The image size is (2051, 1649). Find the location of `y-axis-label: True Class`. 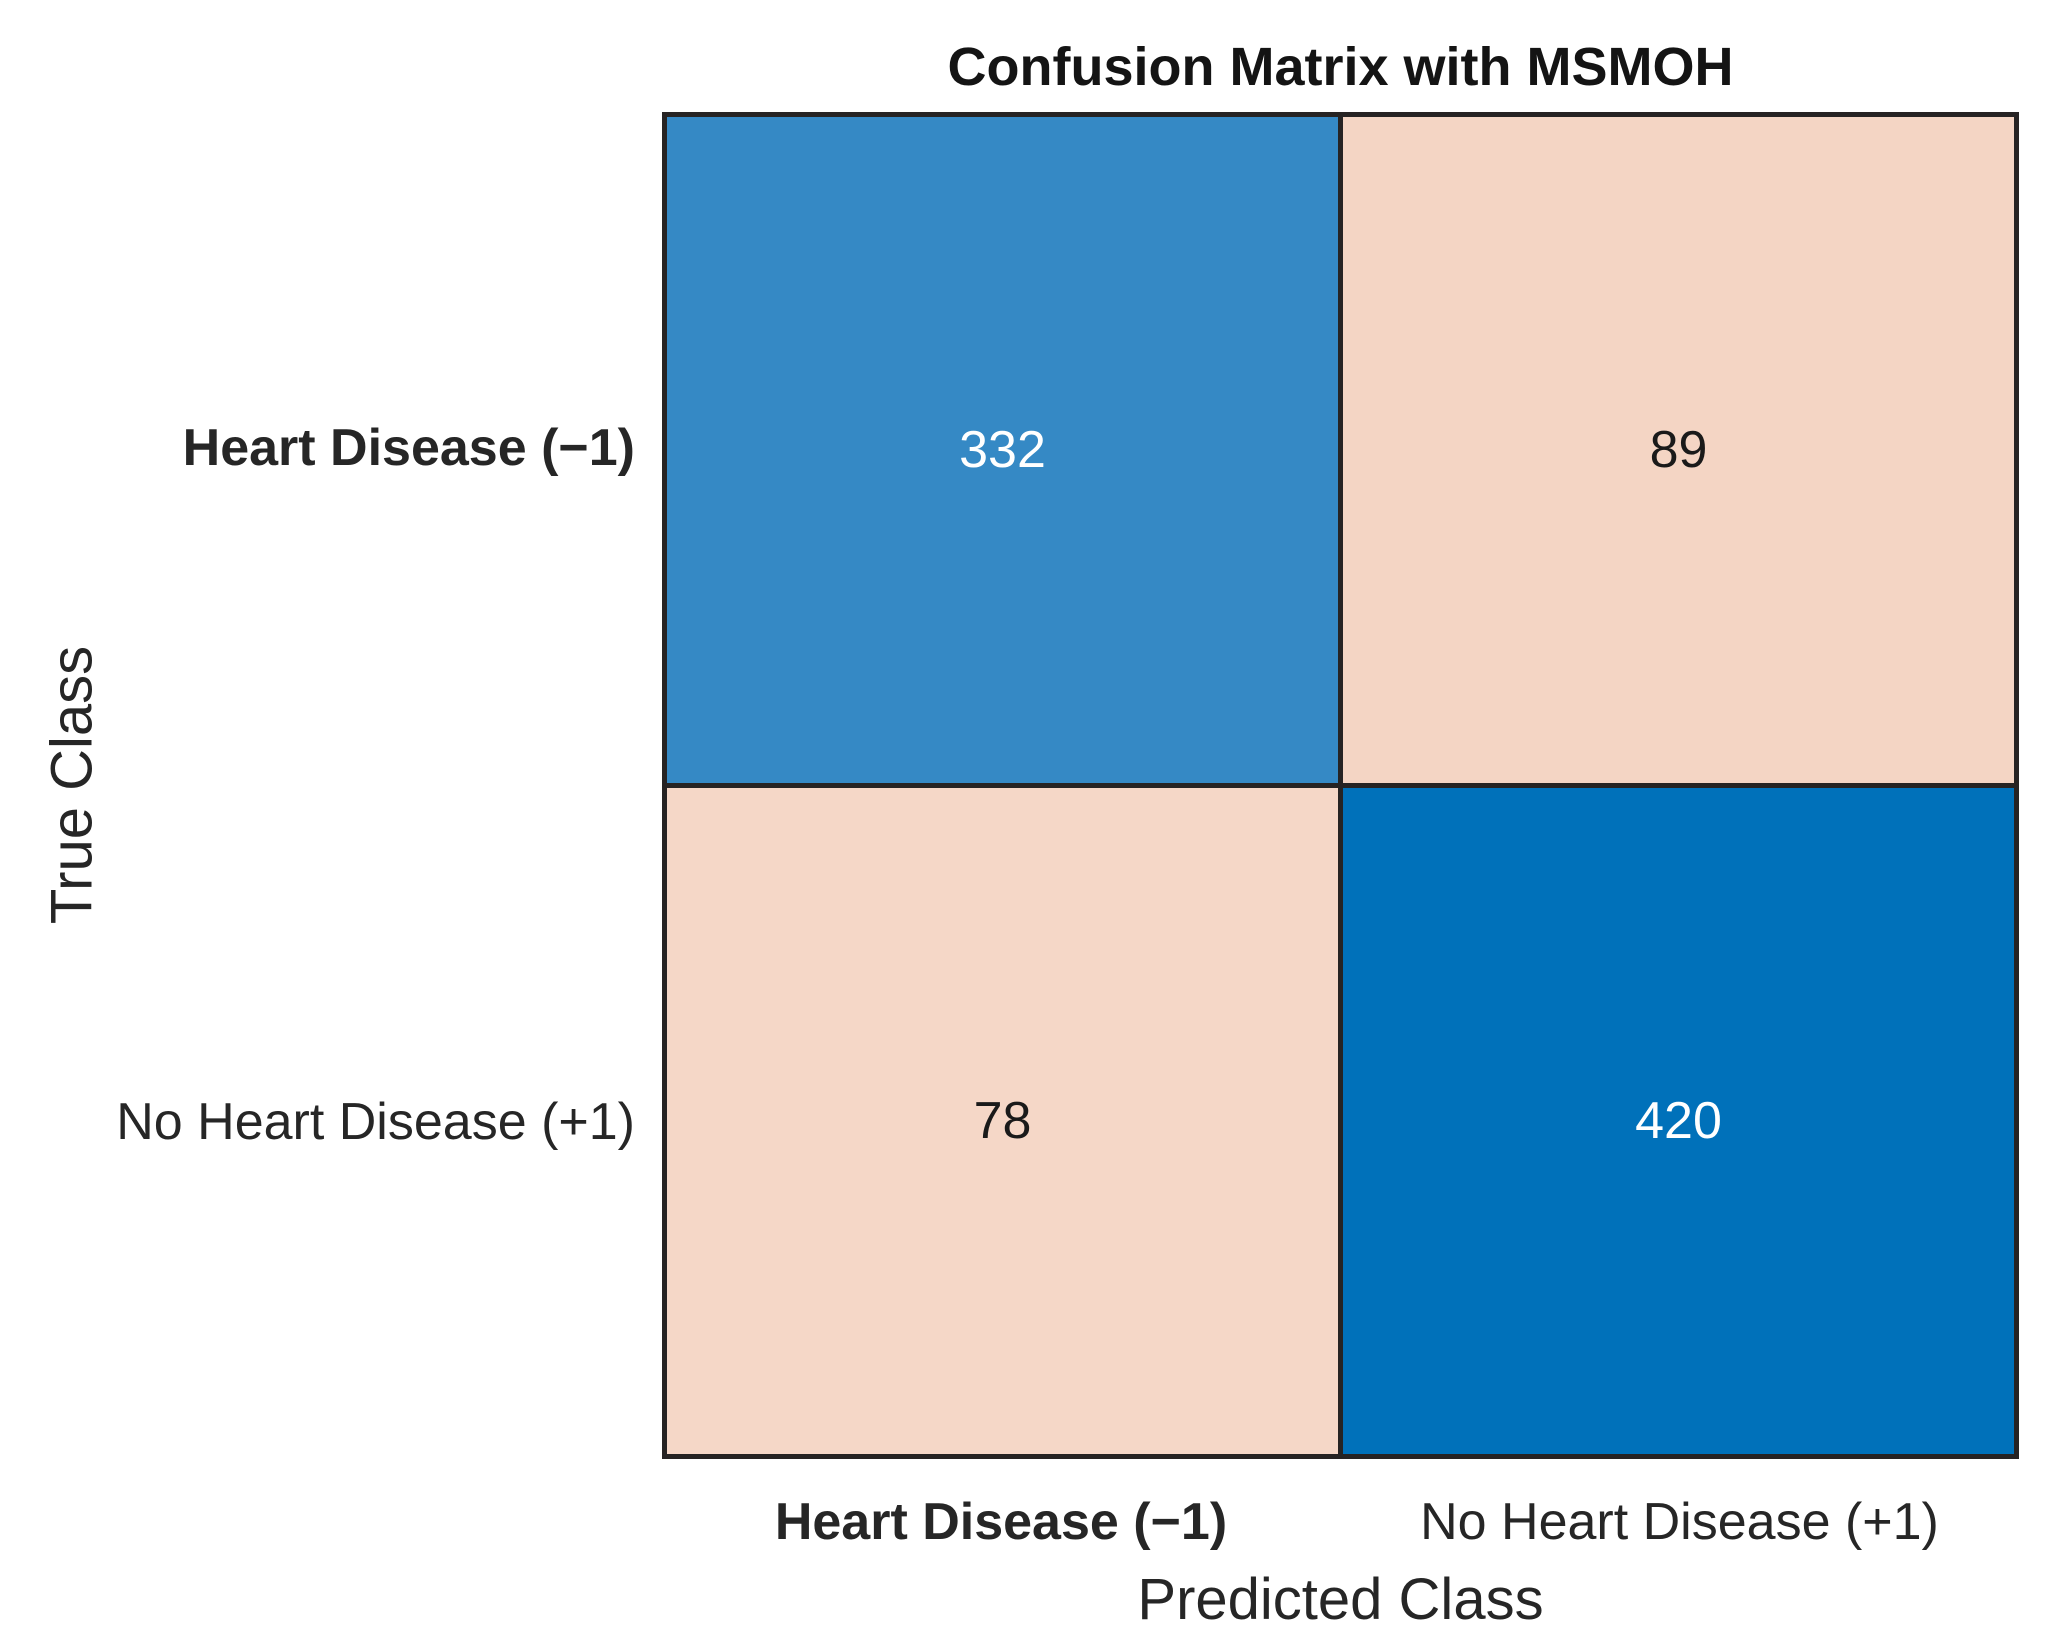

y-axis-label: True Class is located at coordinates (72, 785).